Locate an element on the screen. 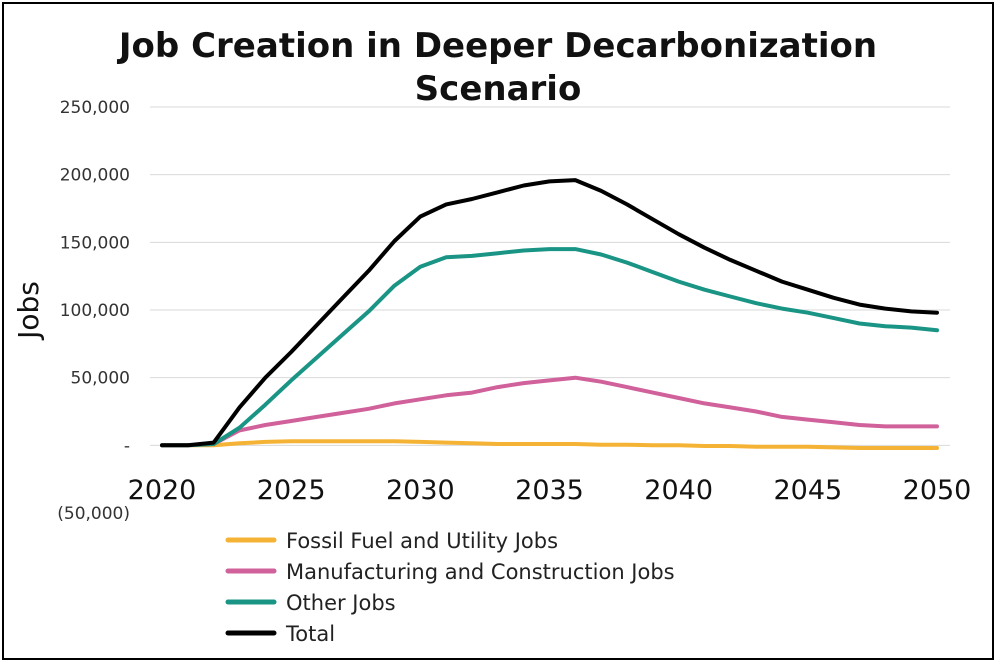  x-tick-label: 2025 is located at coordinates (291, 490).